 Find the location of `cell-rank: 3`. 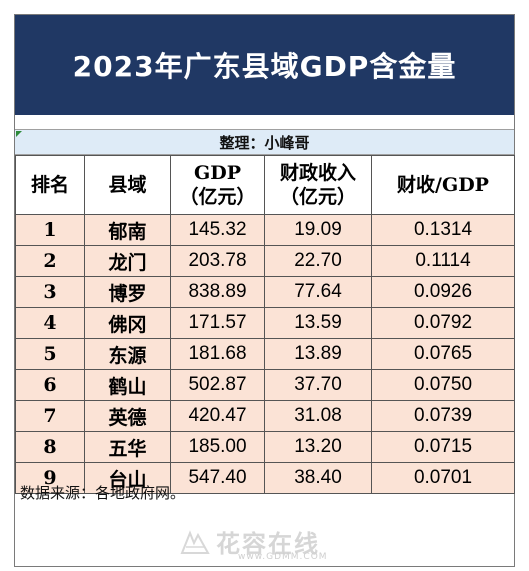

cell-rank: 3 is located at coordinates (50, 292).